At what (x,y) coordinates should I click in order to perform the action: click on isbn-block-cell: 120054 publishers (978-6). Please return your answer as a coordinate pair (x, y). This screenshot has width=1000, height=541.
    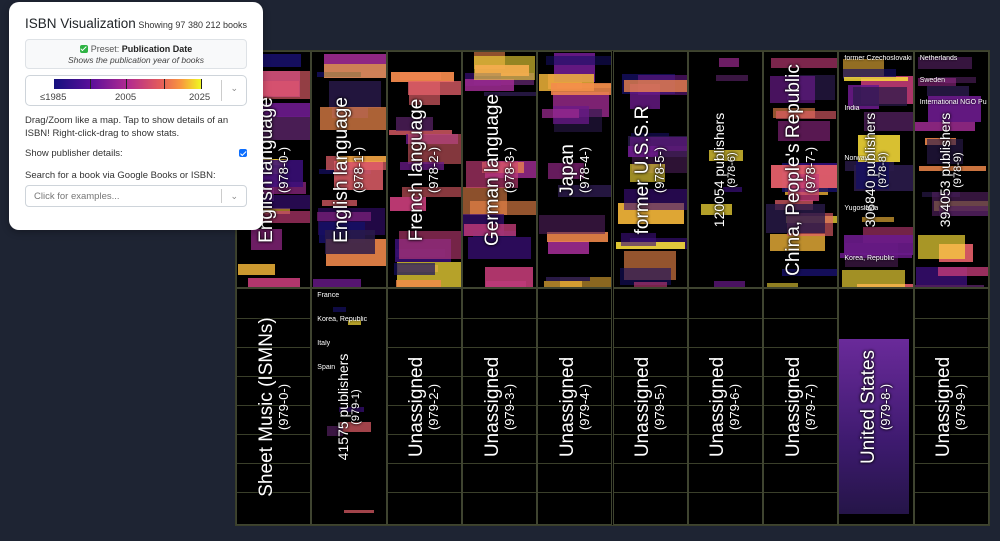
    Looking at the image, I should click on (725, 169).